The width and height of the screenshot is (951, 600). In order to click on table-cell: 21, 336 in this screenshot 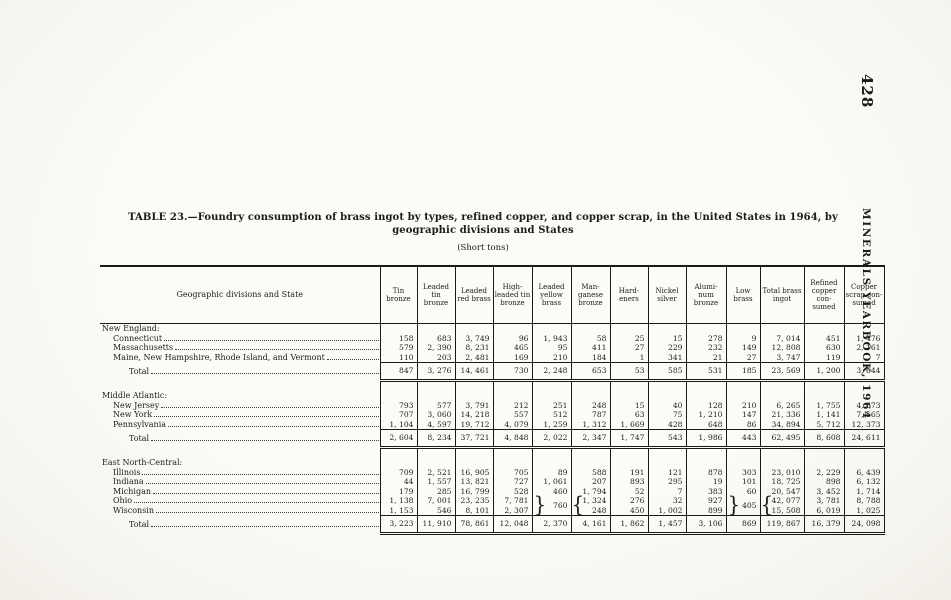, I will do `click(781, 415)`.